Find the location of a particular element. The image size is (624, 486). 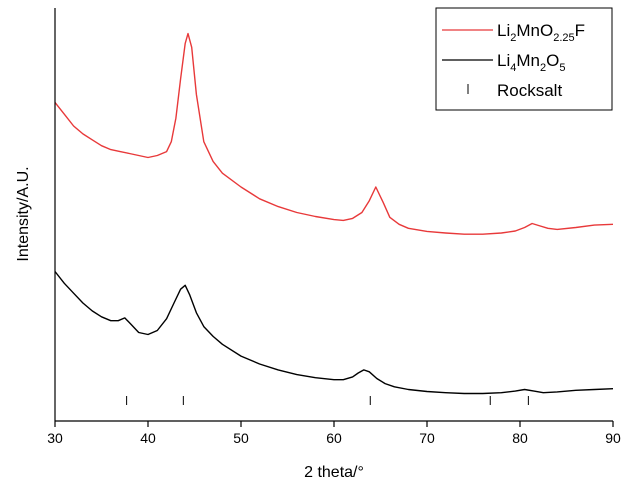

x-tick-label: 90 is located at coordinates (613, 438).